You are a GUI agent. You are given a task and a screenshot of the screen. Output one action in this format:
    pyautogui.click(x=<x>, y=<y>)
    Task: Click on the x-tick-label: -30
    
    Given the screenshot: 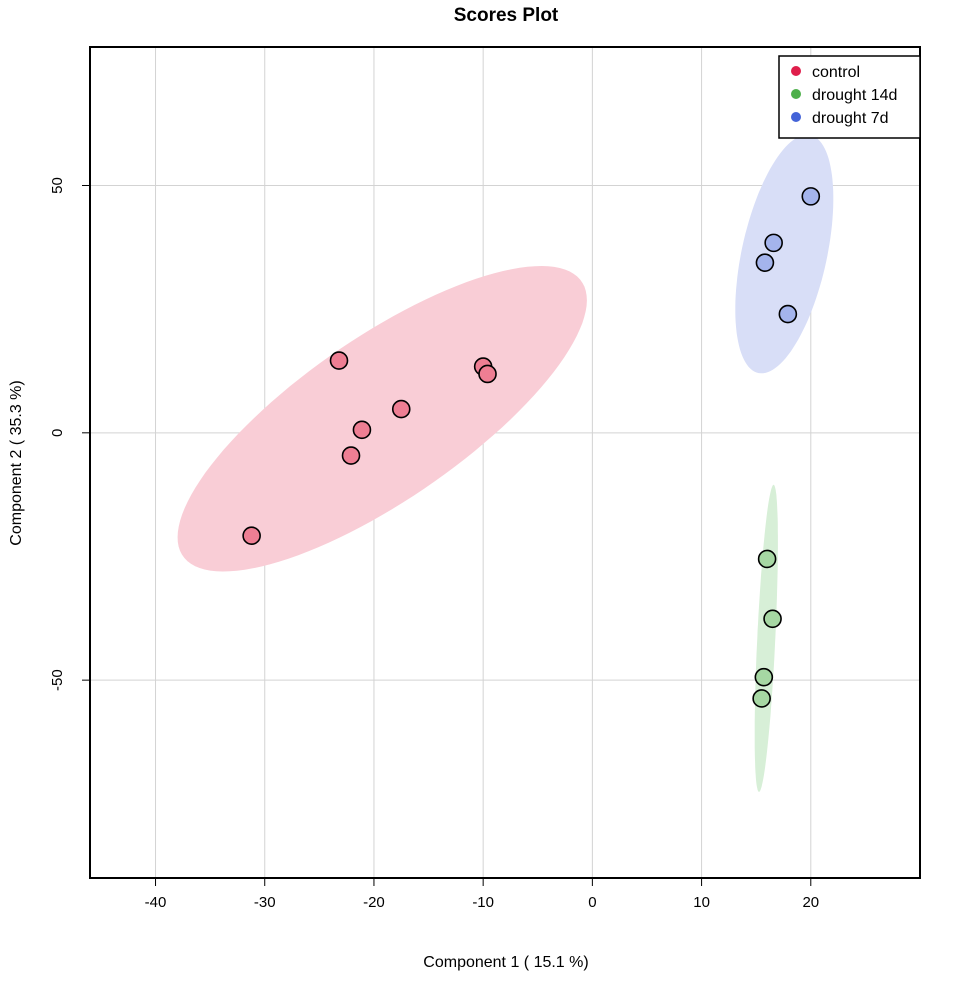 What is the action you would take?
    pyautogui.click(x=265, y=902)
    